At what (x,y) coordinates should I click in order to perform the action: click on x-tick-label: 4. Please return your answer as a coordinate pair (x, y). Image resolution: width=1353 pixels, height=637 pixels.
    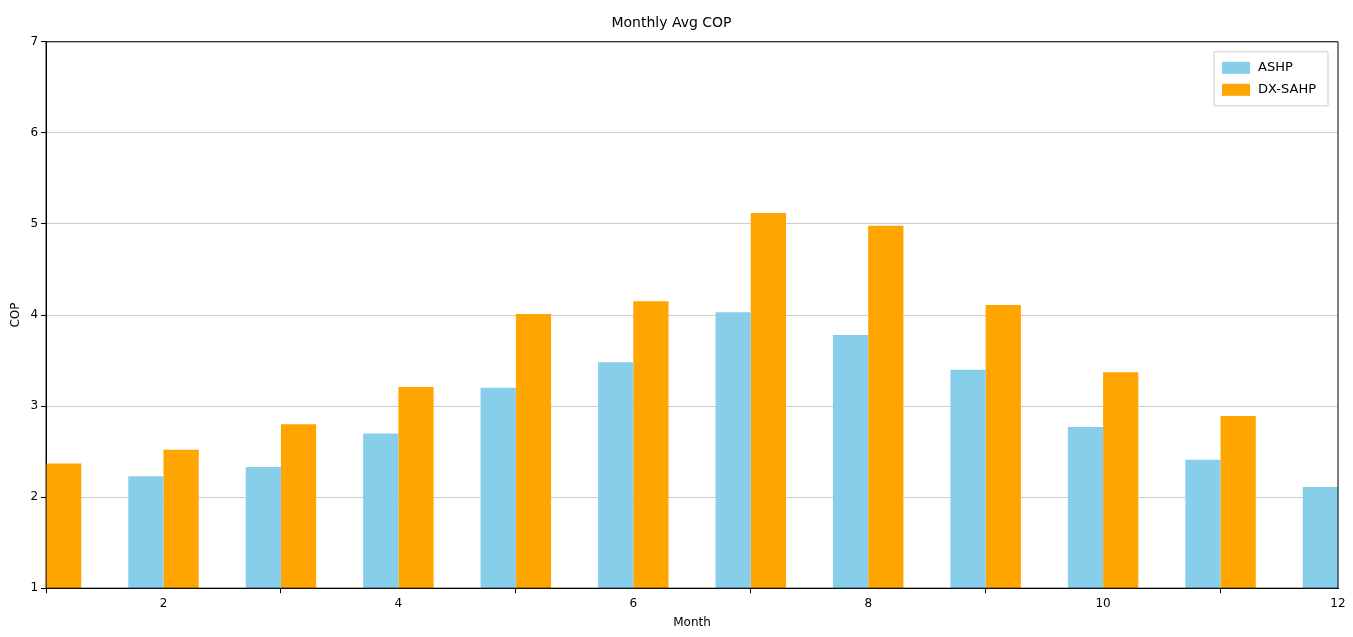
    Looking at the image, I should click on (398, 602).